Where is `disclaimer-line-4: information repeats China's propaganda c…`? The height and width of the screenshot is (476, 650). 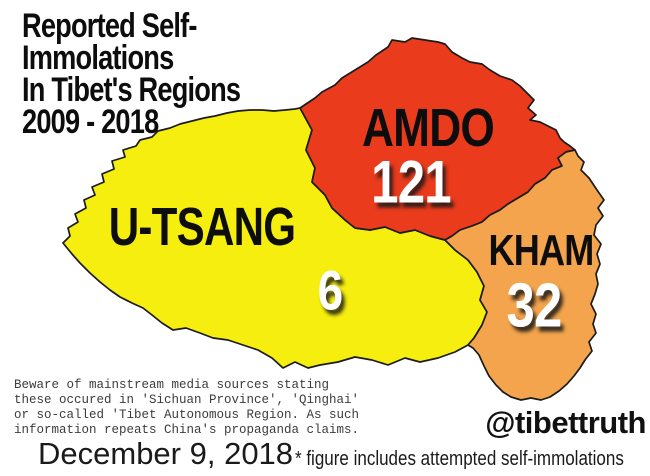 disclaimer-line-4: information repeats China's propaganda c… is located at coordinates (187, 430).